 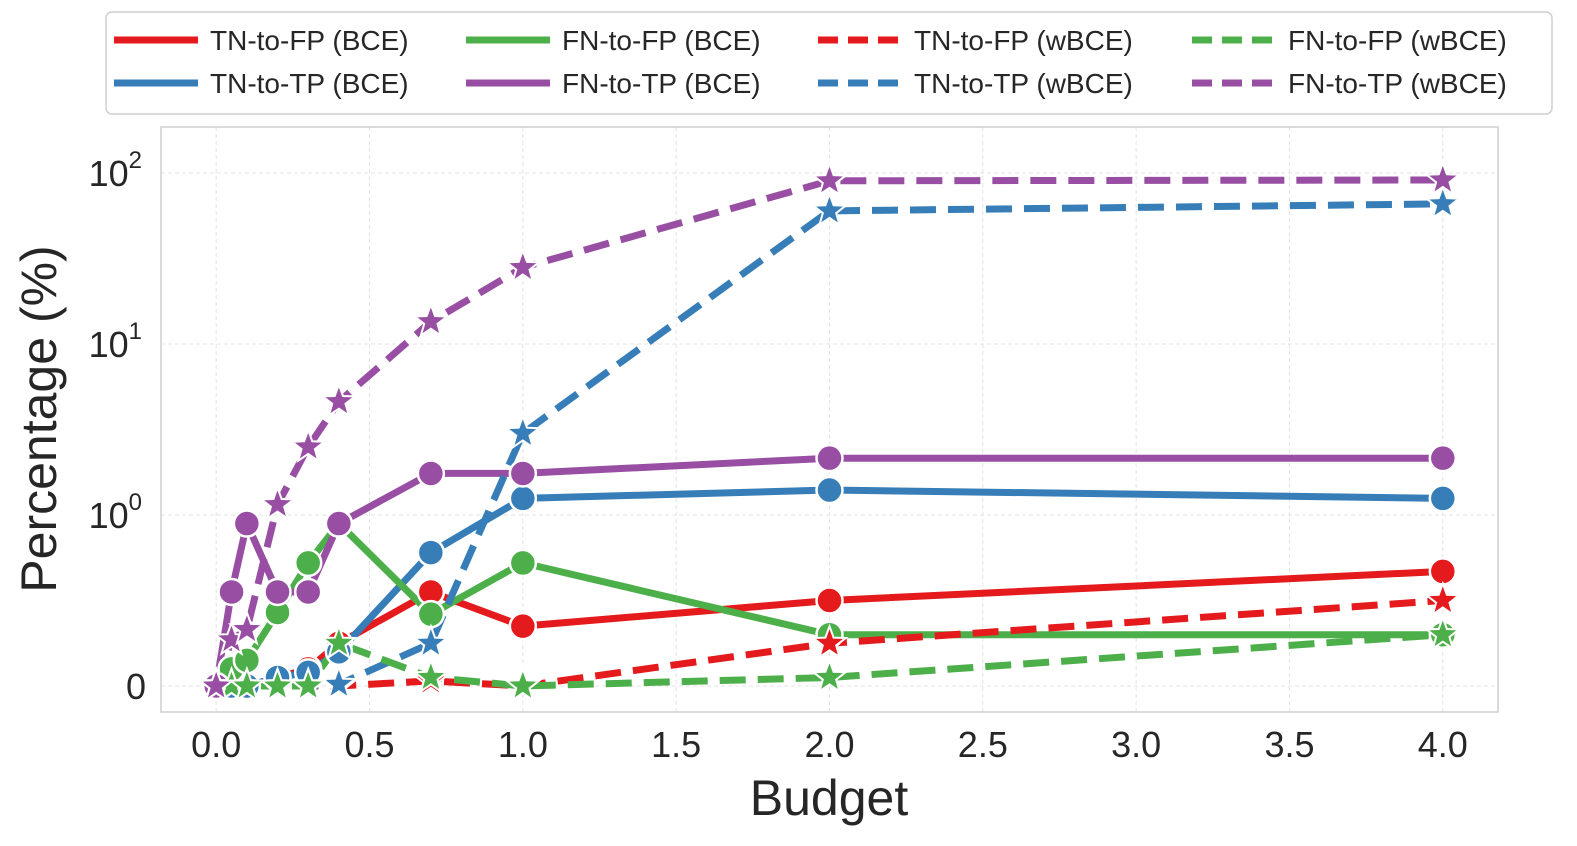 I want to click on legend-label: TN-to-FP (BCE), so click(x=309, y=40).